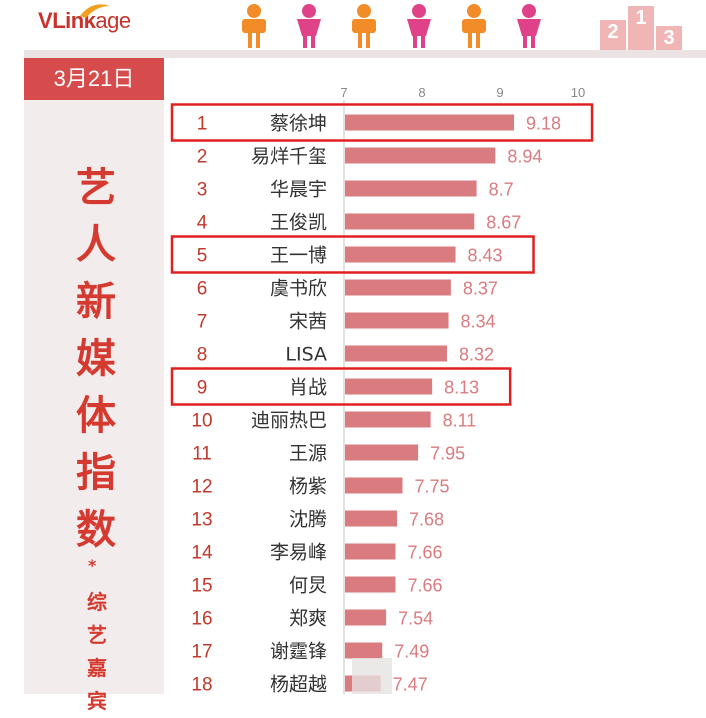 The height and width of the screenshot is (718, 706). I want to click on value-label: 8.34, so click(478, 322).